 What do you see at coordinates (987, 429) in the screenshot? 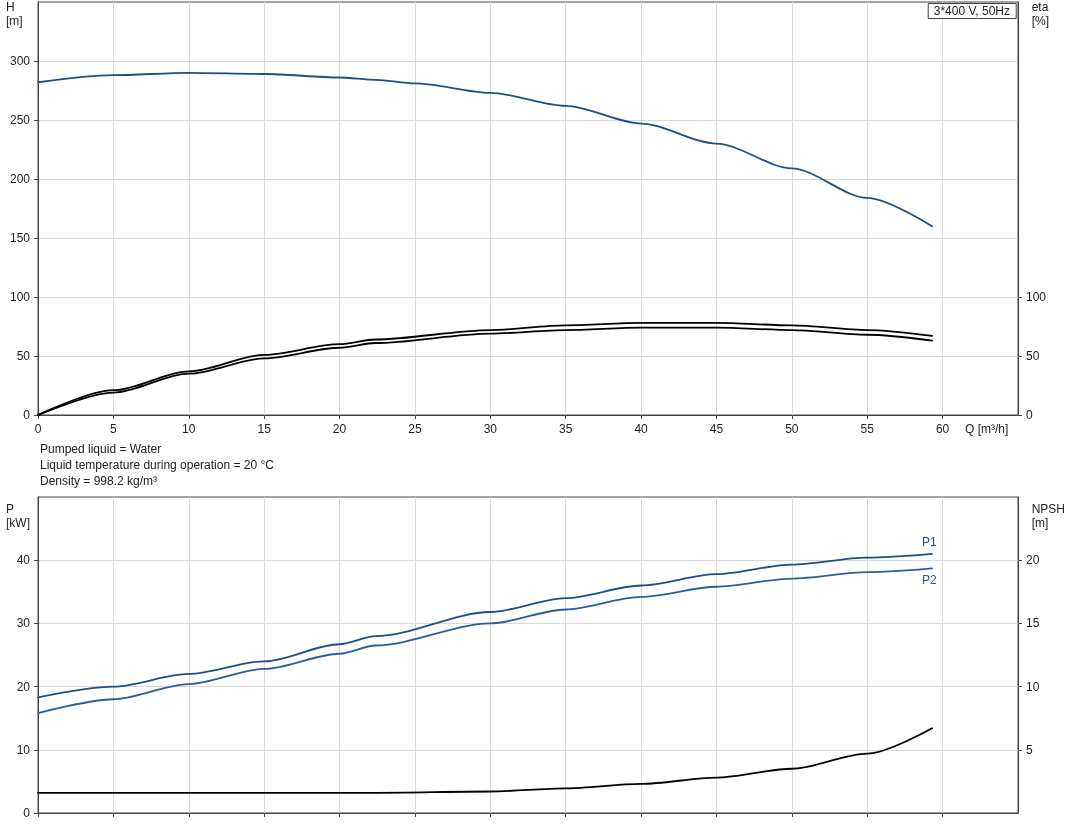
I see `x-axis-title: Q [m³/h]` at bounding box center [987, 429].